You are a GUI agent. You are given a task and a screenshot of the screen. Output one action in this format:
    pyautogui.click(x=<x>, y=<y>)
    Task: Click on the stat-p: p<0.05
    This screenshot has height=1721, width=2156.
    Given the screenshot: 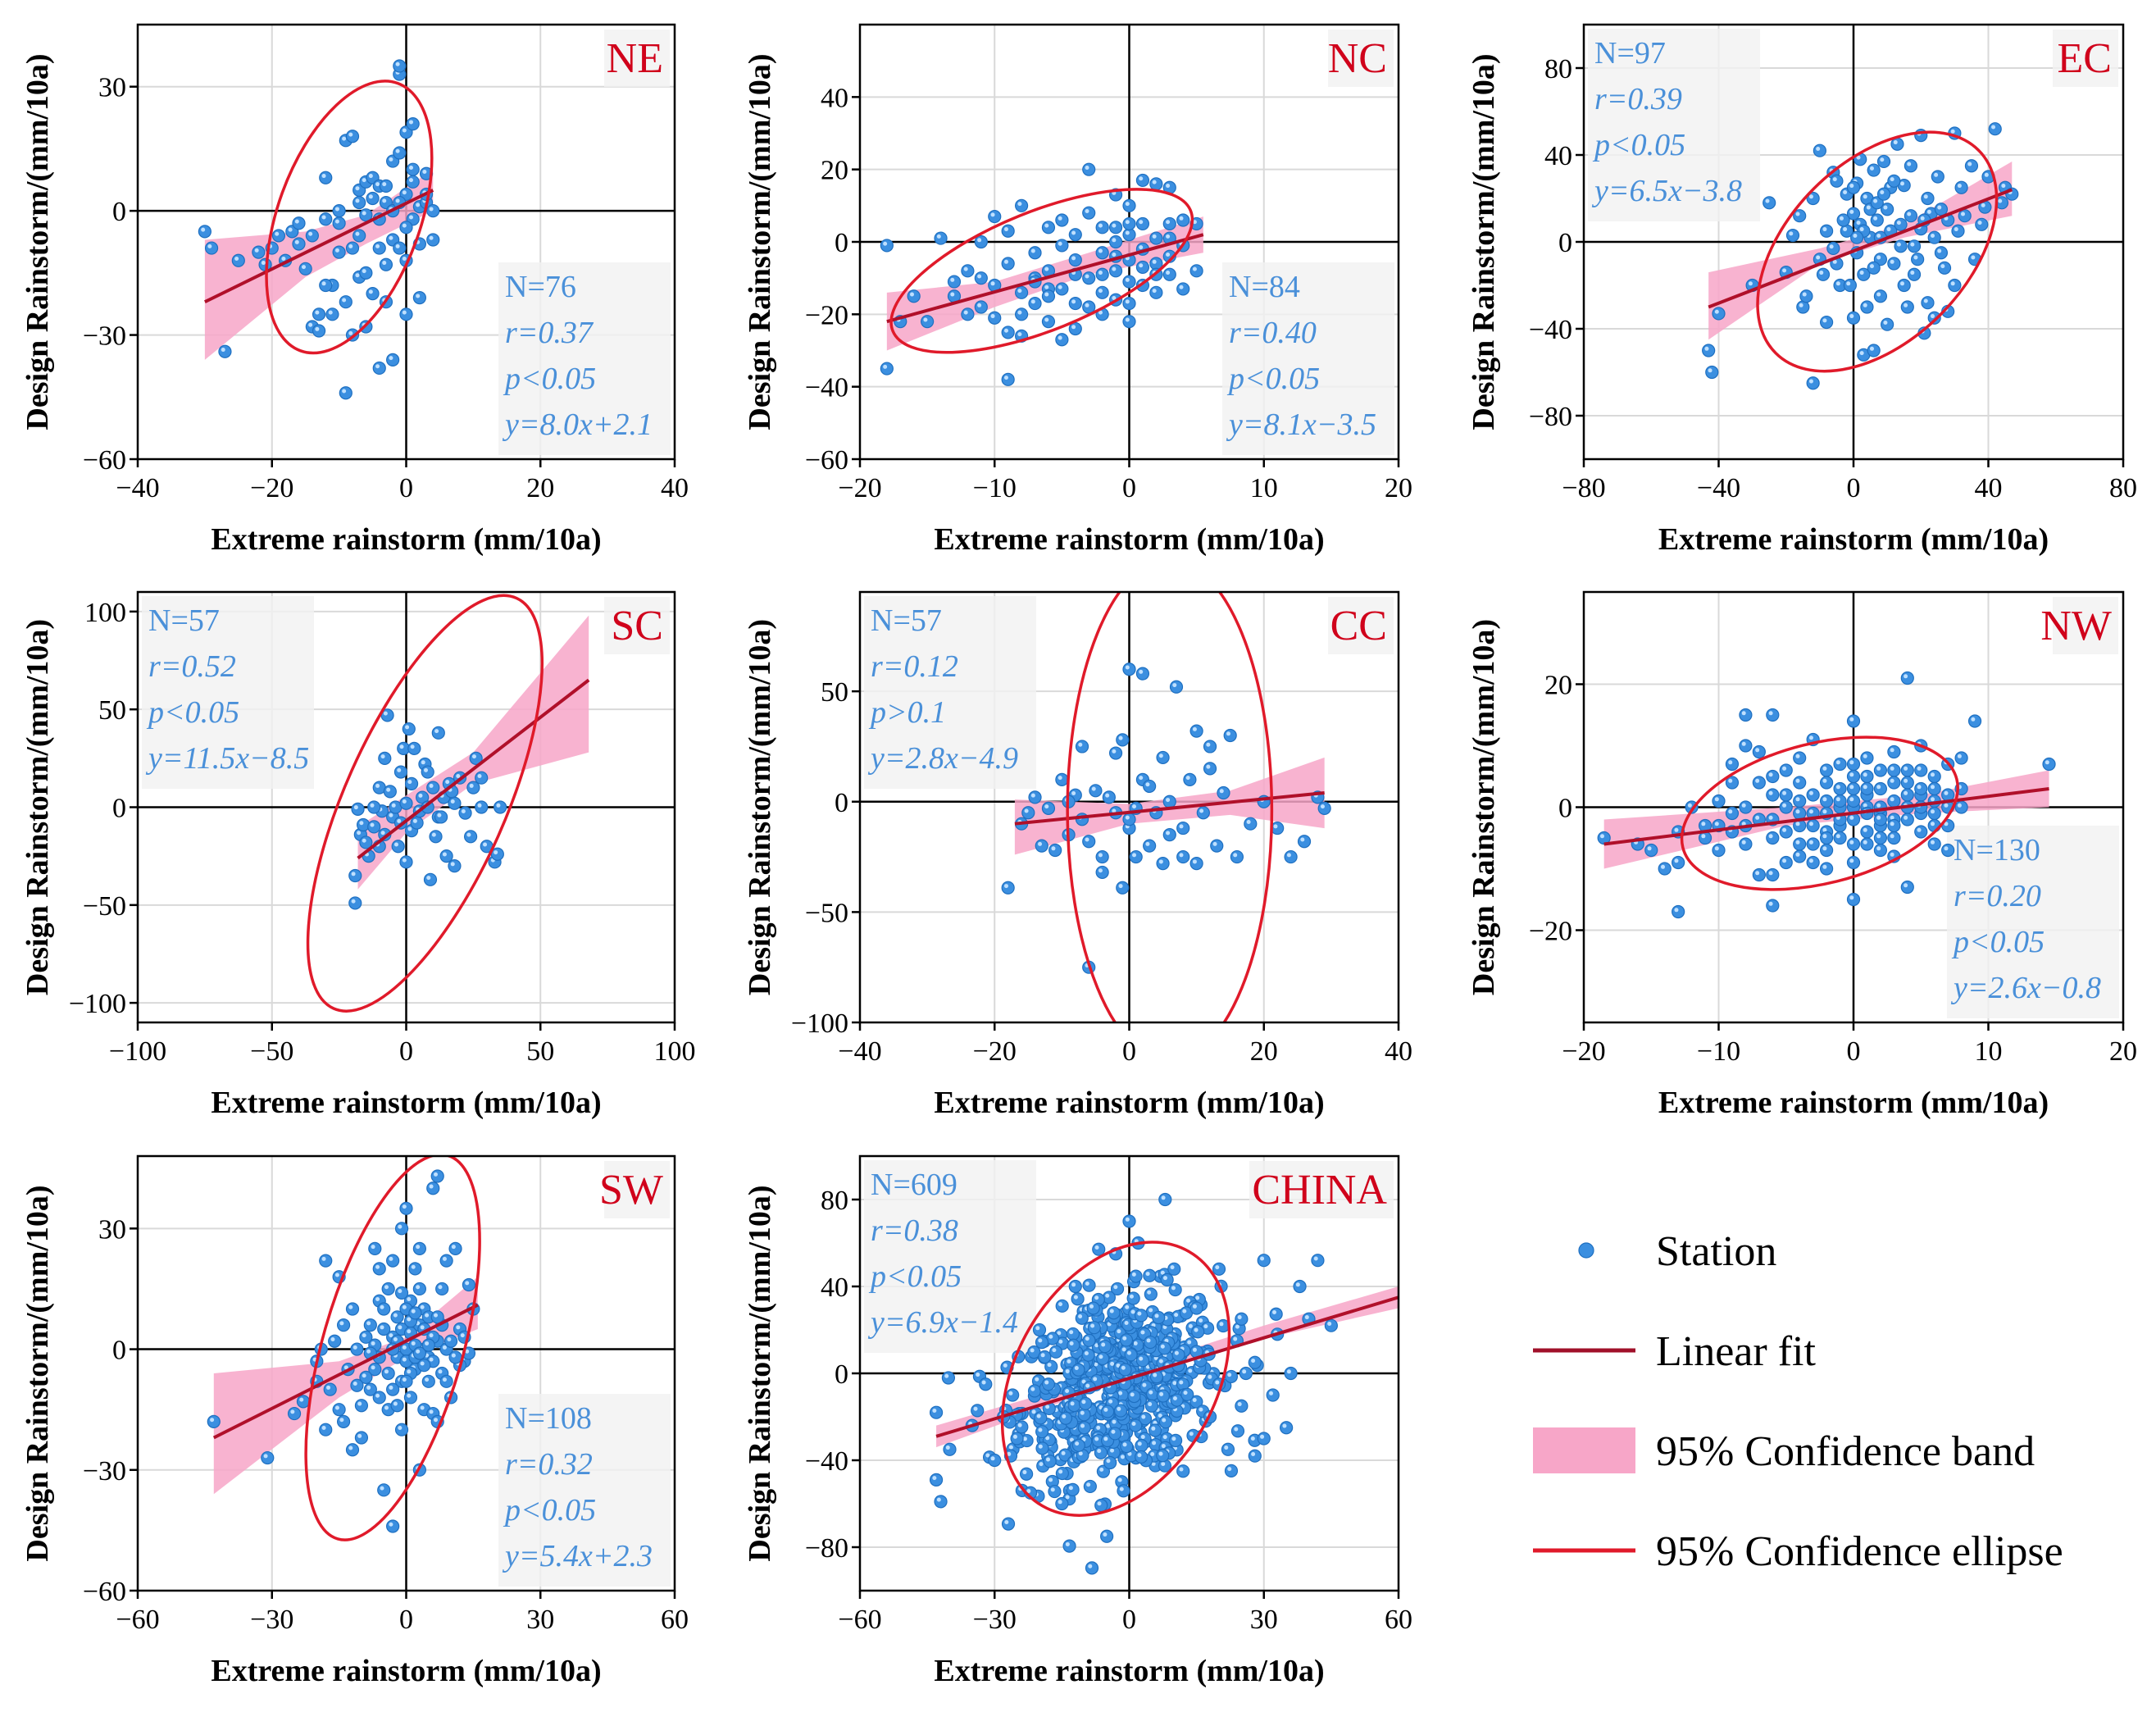 What is the action you would take?
    pyautogui.click(x=915, y=1276)
    